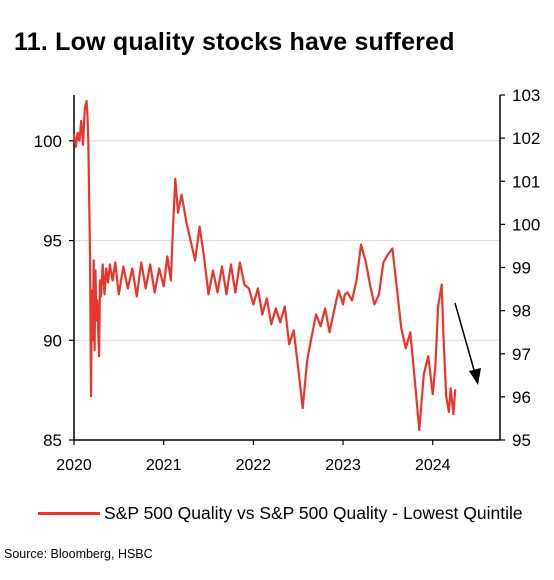 This screenshot has width=554, height=580. I want to click on arrow-head, so click(475, 376).